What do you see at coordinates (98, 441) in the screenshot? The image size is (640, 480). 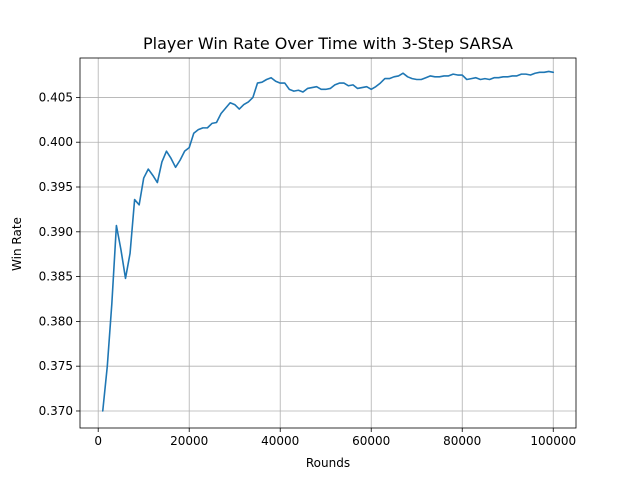 I see `x-tick-label: 0` at bounding box center [98, 441].